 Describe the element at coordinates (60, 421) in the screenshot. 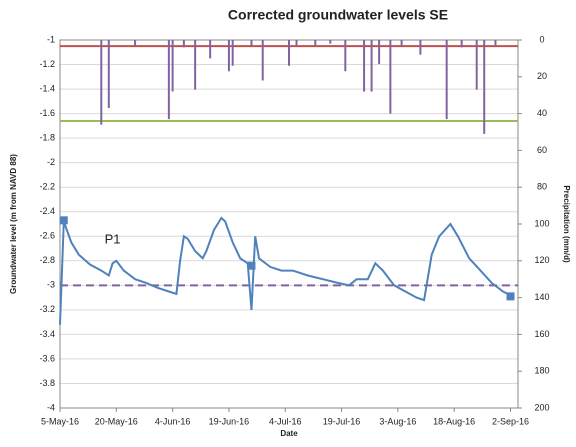

I see `x-tick-label: 5-May-16` at that location.